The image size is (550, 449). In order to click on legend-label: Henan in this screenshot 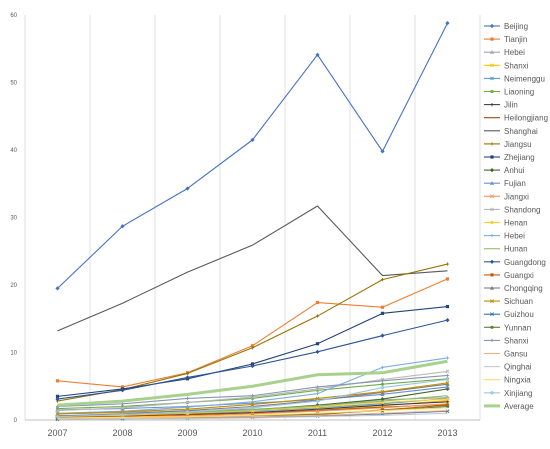, I will do `click(516, 223)`.